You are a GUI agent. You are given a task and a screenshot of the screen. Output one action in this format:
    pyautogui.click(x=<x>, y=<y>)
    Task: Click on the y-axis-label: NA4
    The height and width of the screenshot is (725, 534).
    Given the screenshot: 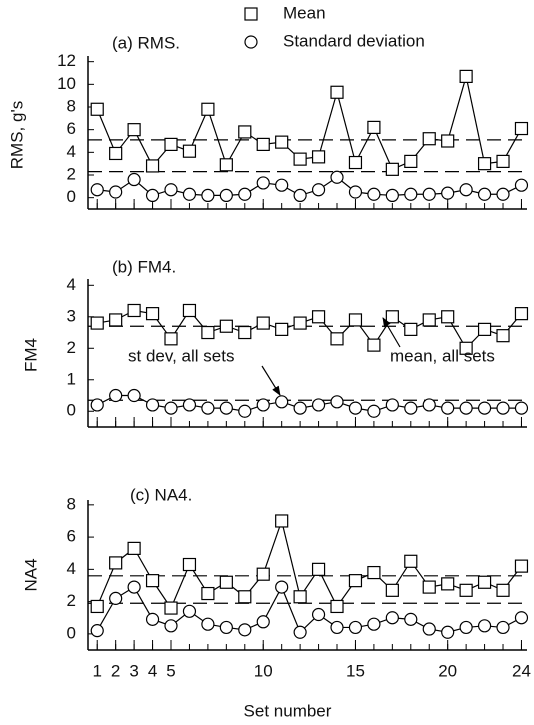 What is the action you would take?
    pyautogui.click(x=30, y=574)
    